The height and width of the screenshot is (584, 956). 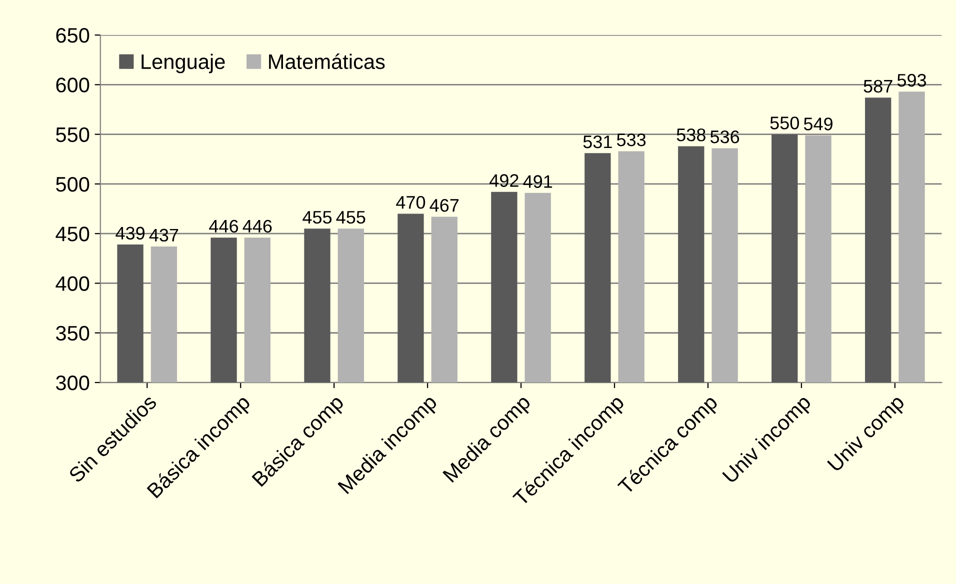 I want to click on y-tick-label: 450, so click(x=73, y=234).